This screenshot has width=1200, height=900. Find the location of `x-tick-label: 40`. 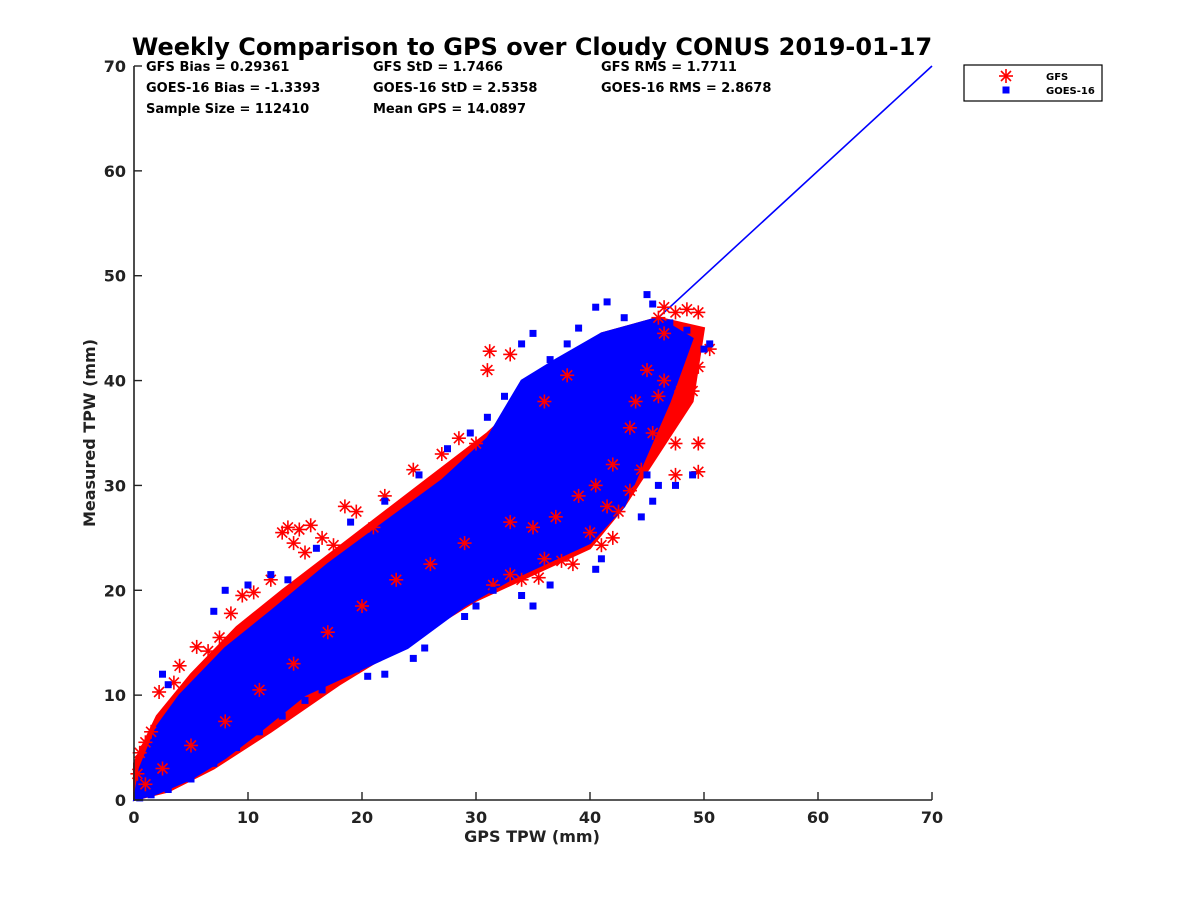

x-tick-label: 40 is located at coordinates (590, 817).